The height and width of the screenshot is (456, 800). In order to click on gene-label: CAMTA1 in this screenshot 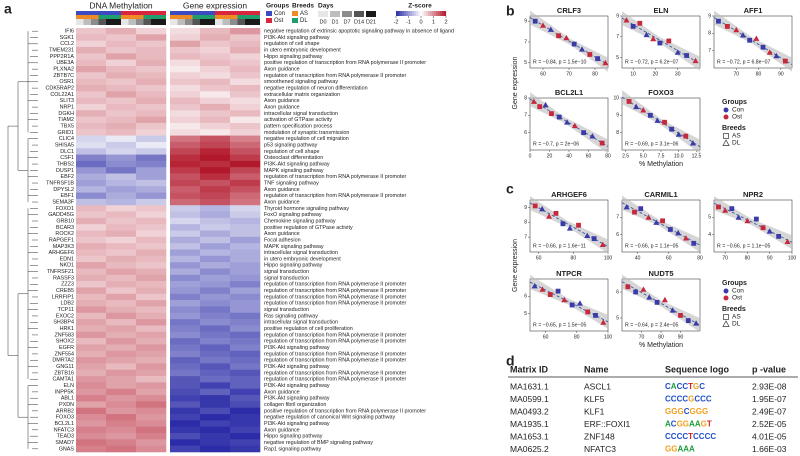, I will do `click(63, 380)`.